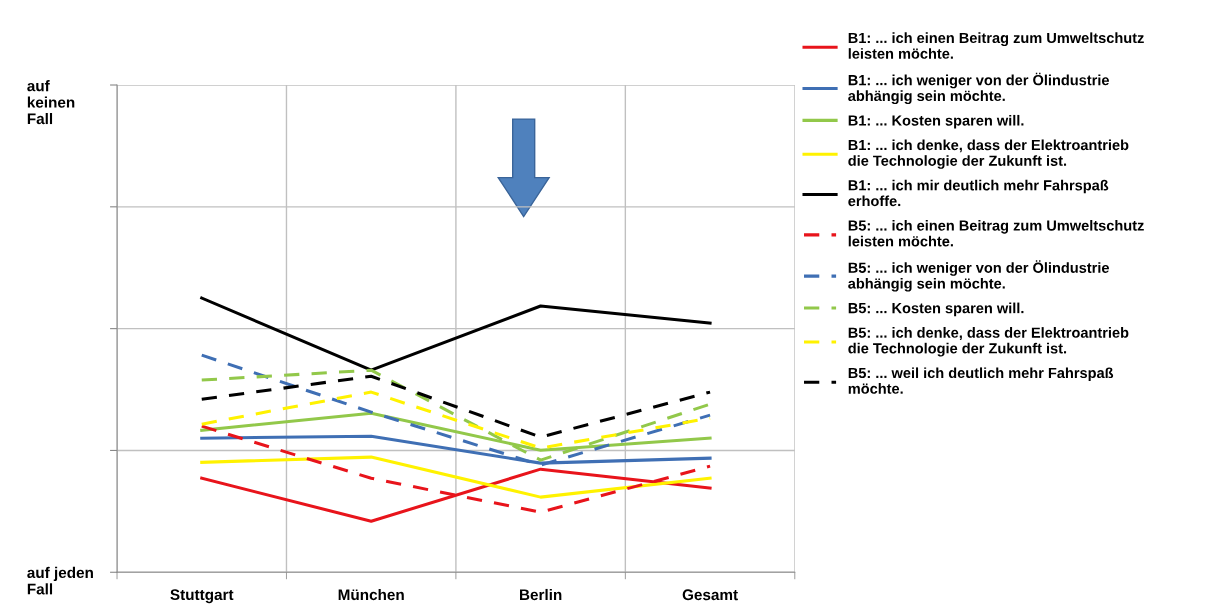  What do you see at coordinates (541, 594) in the screenshot?
I see `x-tick-label: Berlin` at bounding box center [541, 594].